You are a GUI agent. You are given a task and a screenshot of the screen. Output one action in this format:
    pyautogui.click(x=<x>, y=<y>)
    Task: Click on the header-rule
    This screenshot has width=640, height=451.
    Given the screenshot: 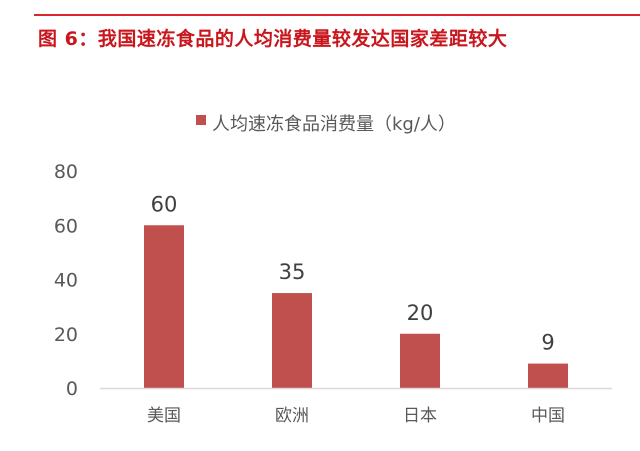 What is the action you would take?
    pyautogui.click(x=337, y=15)
    